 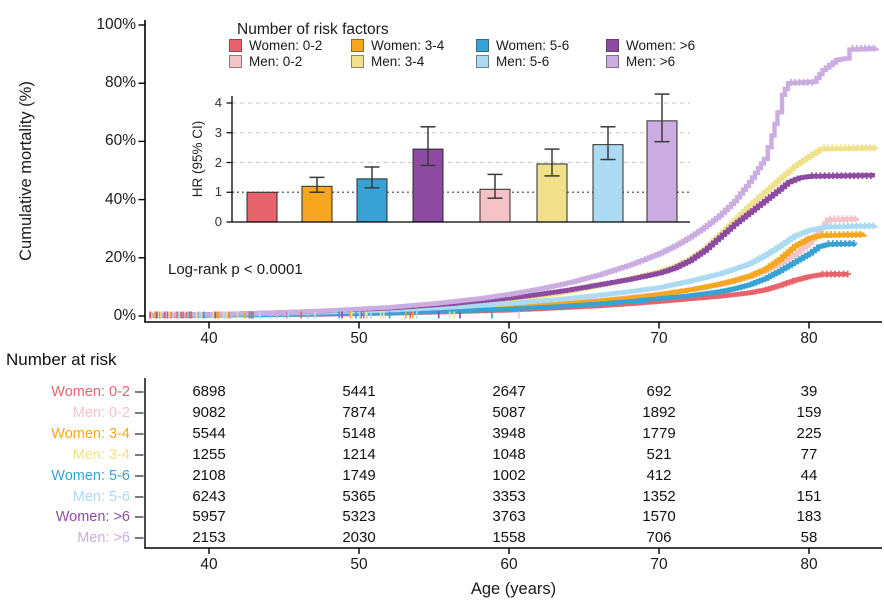 I want to click on legend-column: Women: >6 Men: >6, so click(x=650, y=53).